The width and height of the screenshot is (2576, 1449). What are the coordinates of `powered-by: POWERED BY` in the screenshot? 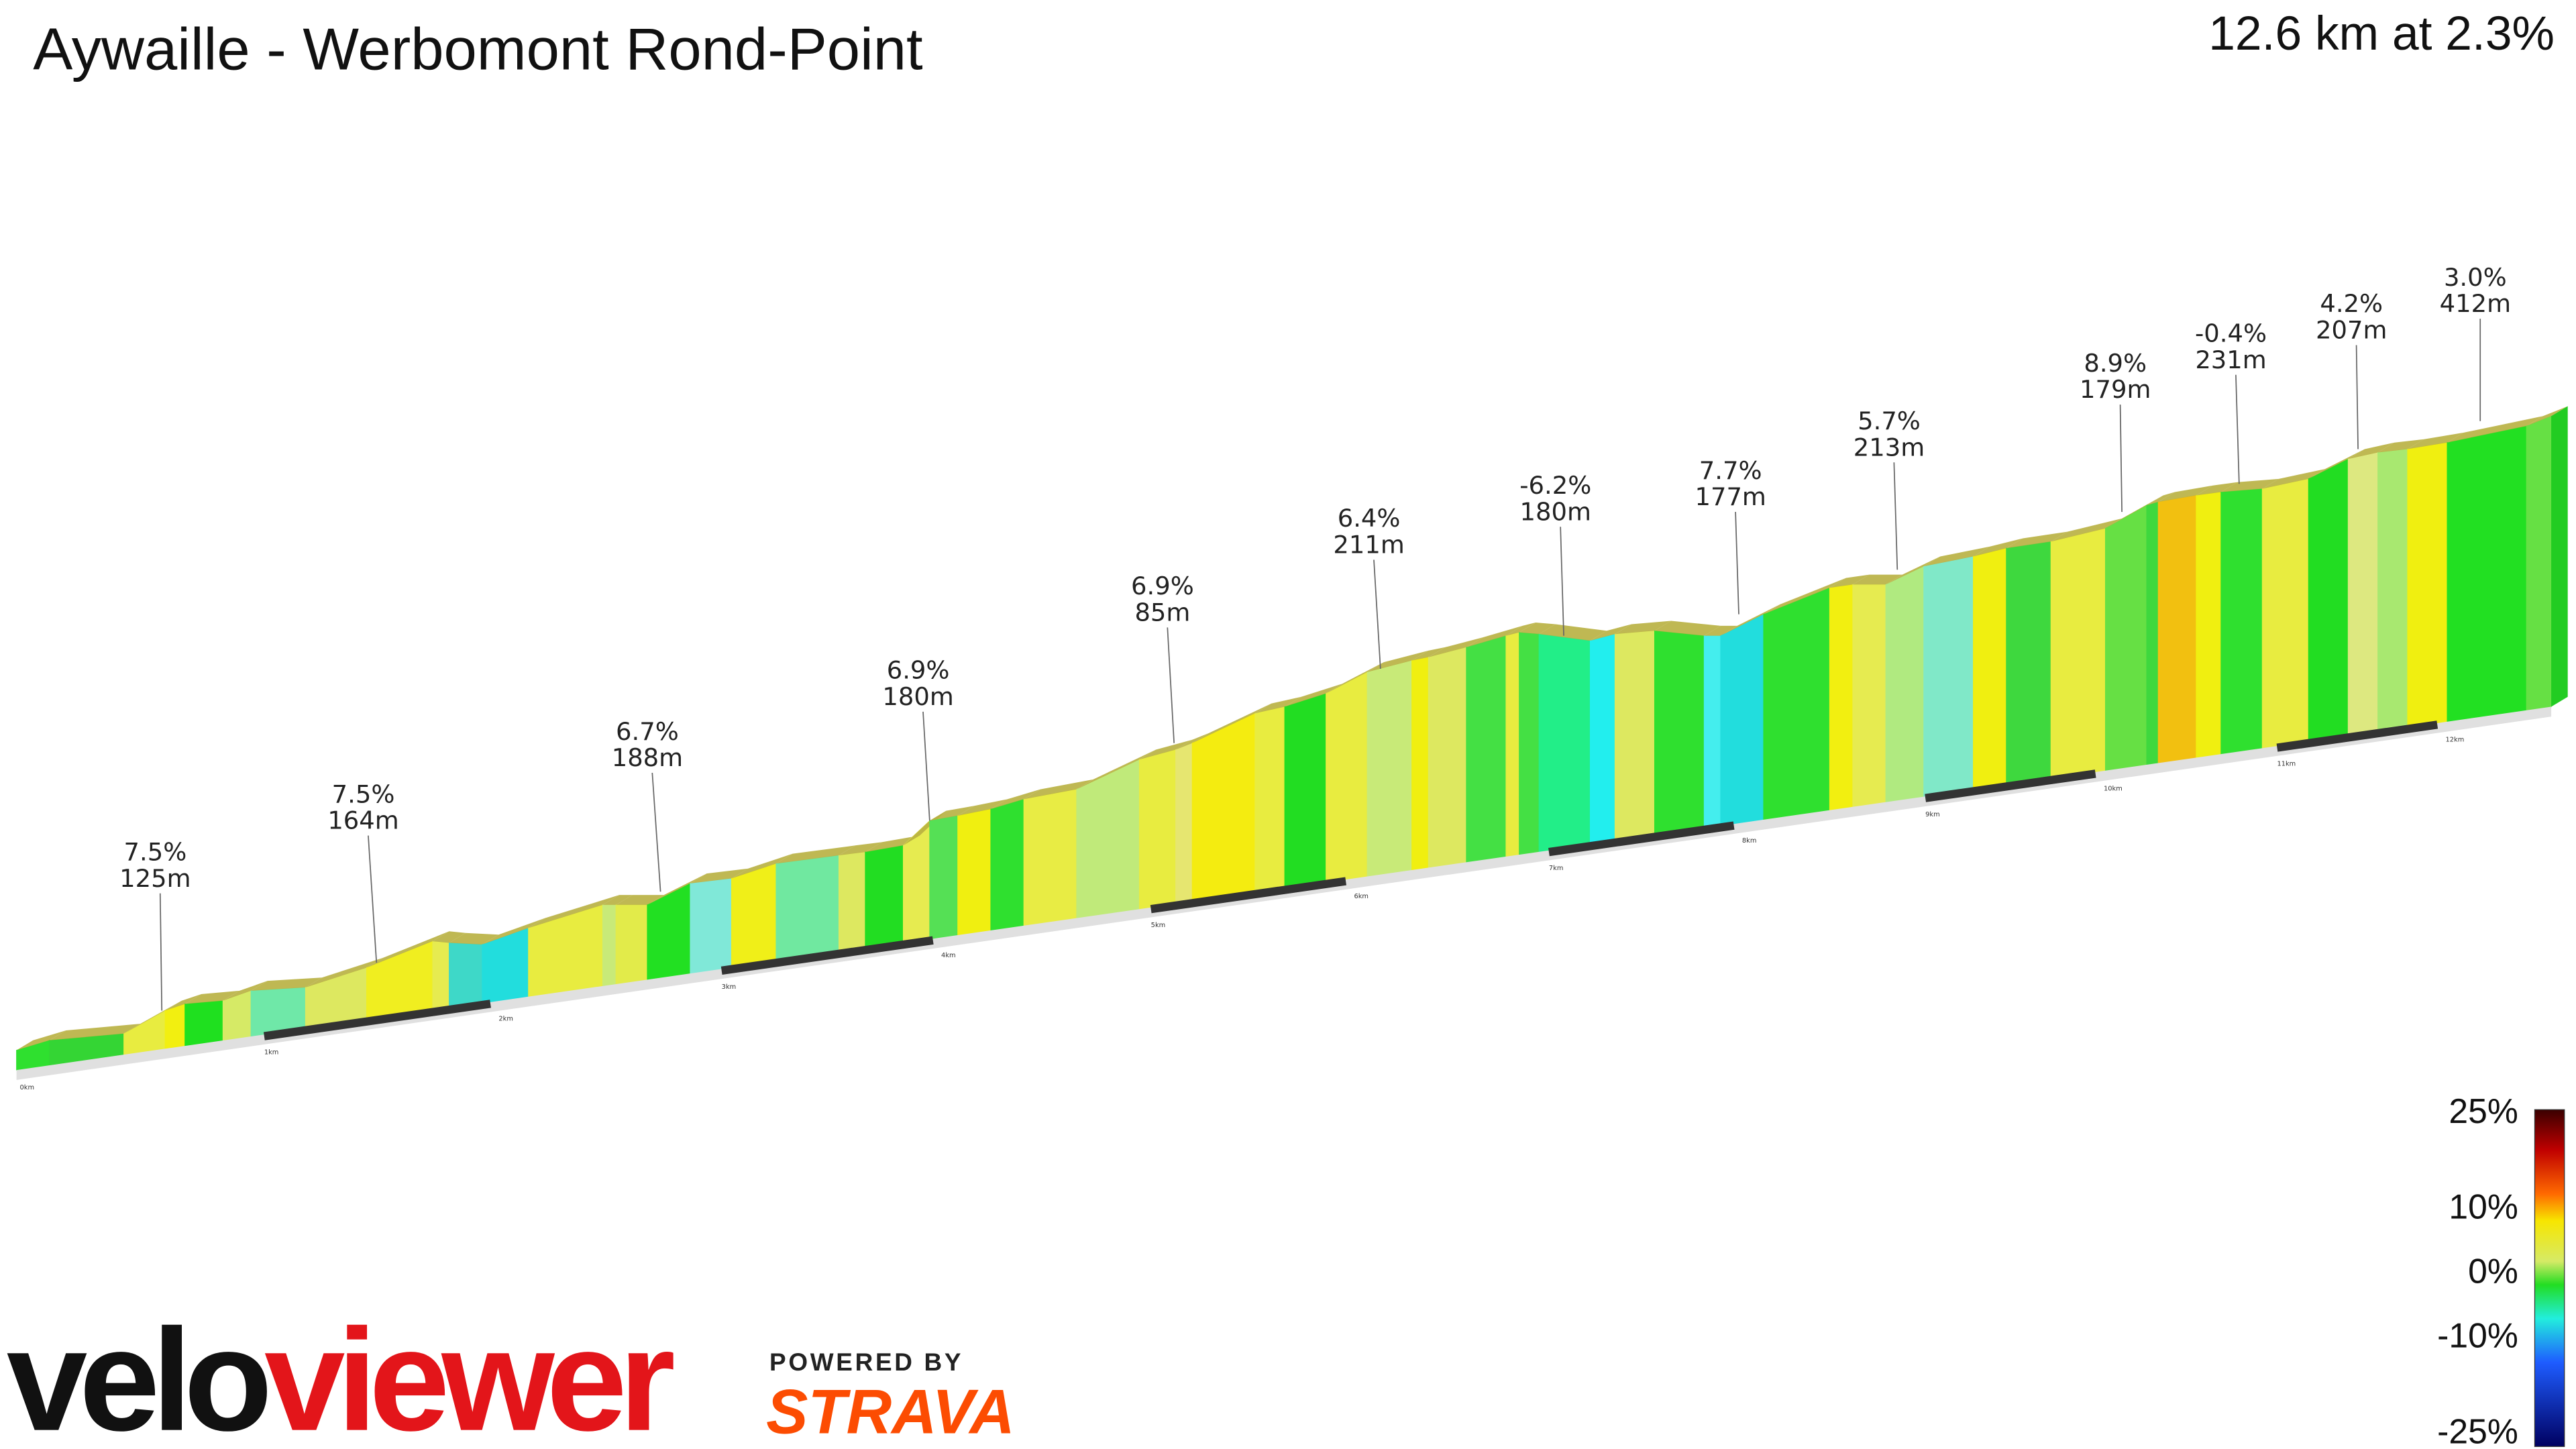 It's located at (866, 1362).